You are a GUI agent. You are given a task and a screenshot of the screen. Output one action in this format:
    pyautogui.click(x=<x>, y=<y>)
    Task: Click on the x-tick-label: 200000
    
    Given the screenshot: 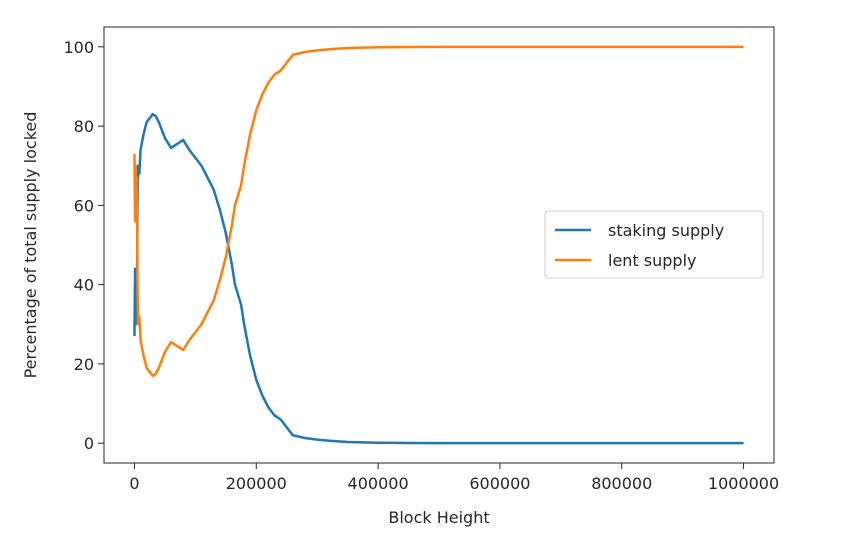 What is the action you would take?
    pyautogui.click(x=256, y=483)
    